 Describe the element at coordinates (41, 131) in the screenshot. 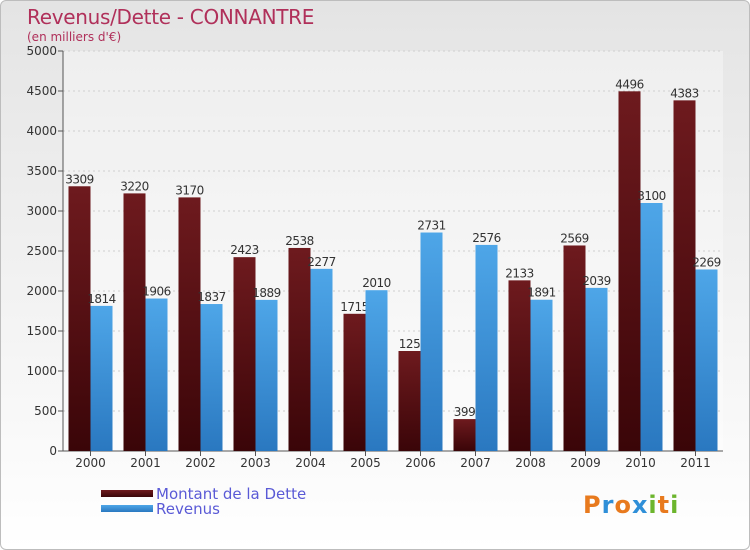

I see `y-tick-label: 4000` at that location.